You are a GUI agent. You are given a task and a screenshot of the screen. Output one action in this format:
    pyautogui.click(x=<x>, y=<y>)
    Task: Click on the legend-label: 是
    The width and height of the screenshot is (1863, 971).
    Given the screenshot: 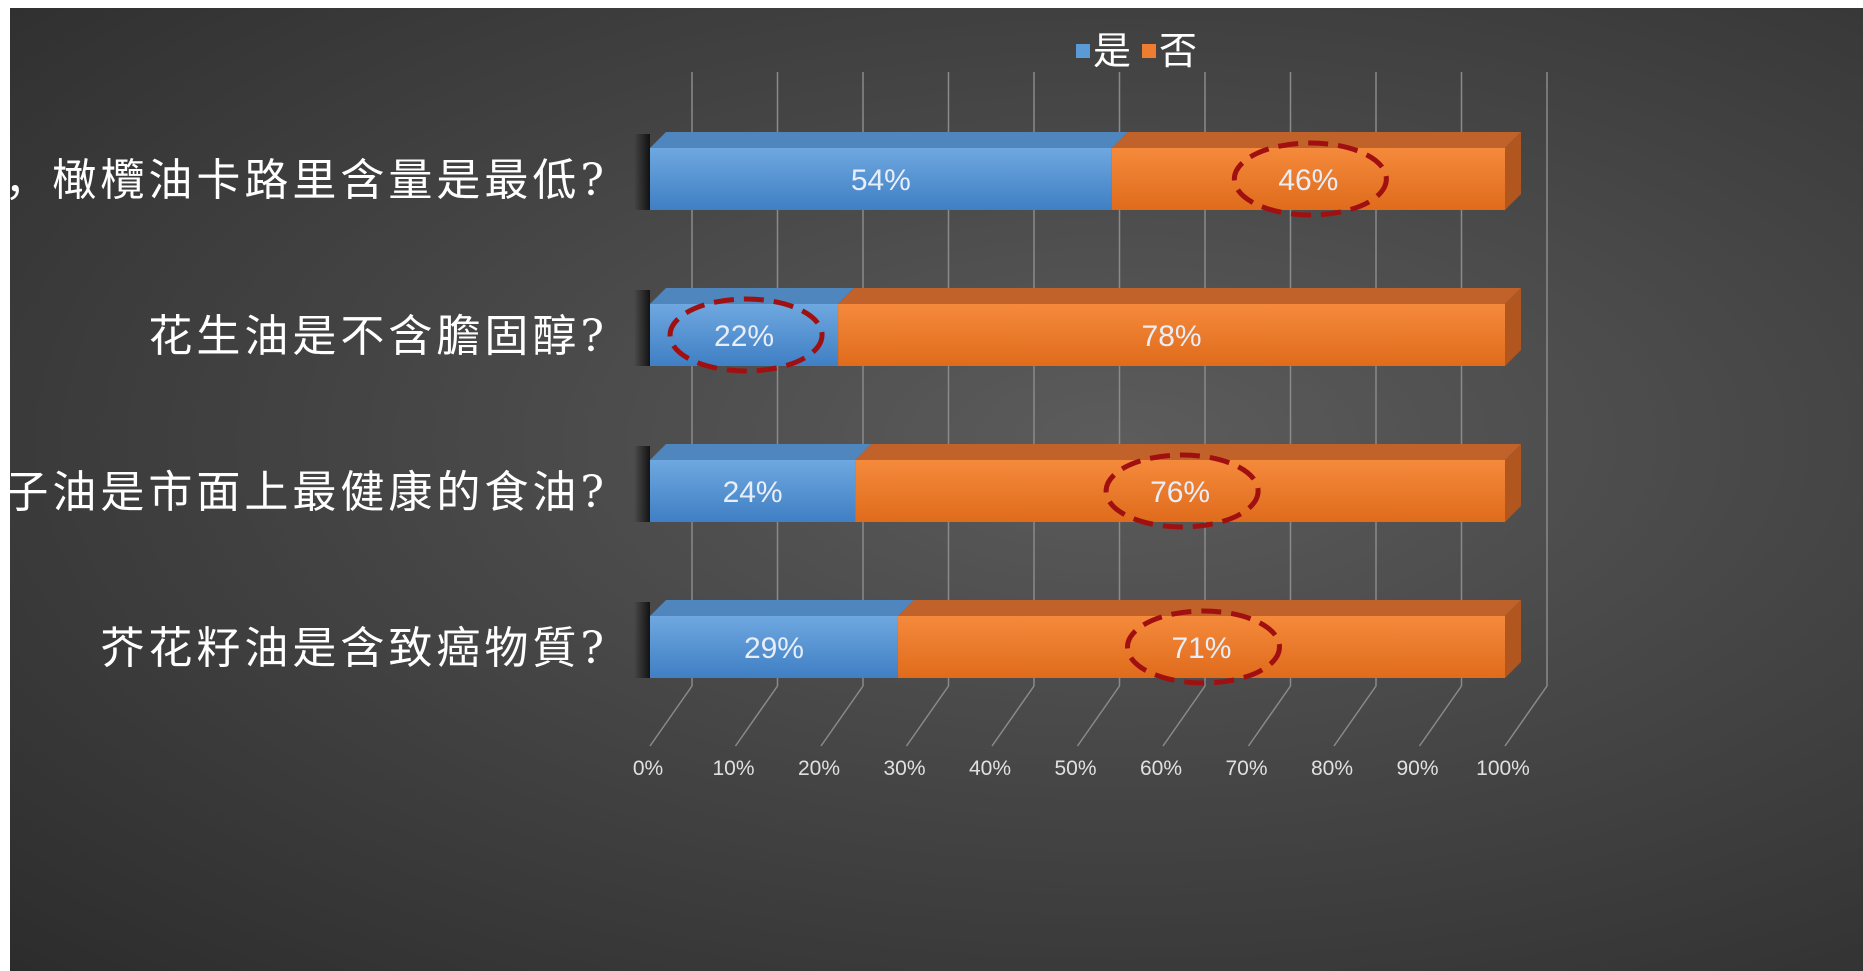 What is the action you would take?
    pyautogui.click(x=1112, y=51)
    